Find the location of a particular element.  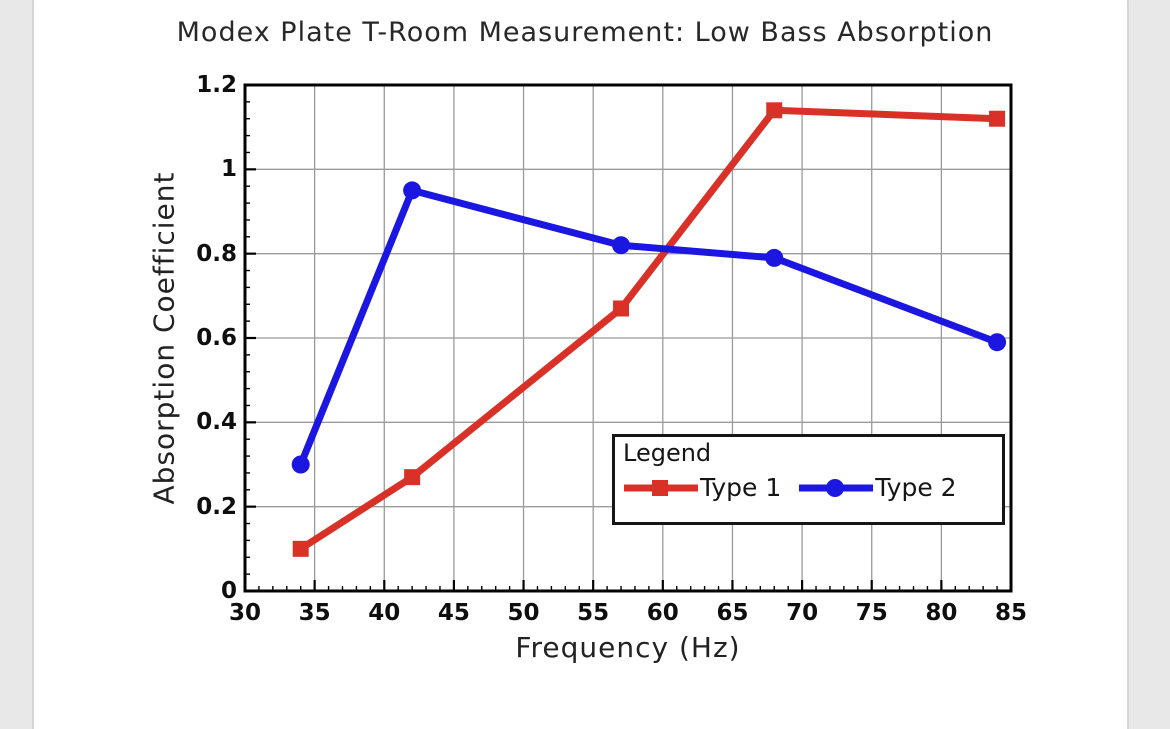

legend-box: Legend Type 1 Type 2 is located at coordinates (808, 479).